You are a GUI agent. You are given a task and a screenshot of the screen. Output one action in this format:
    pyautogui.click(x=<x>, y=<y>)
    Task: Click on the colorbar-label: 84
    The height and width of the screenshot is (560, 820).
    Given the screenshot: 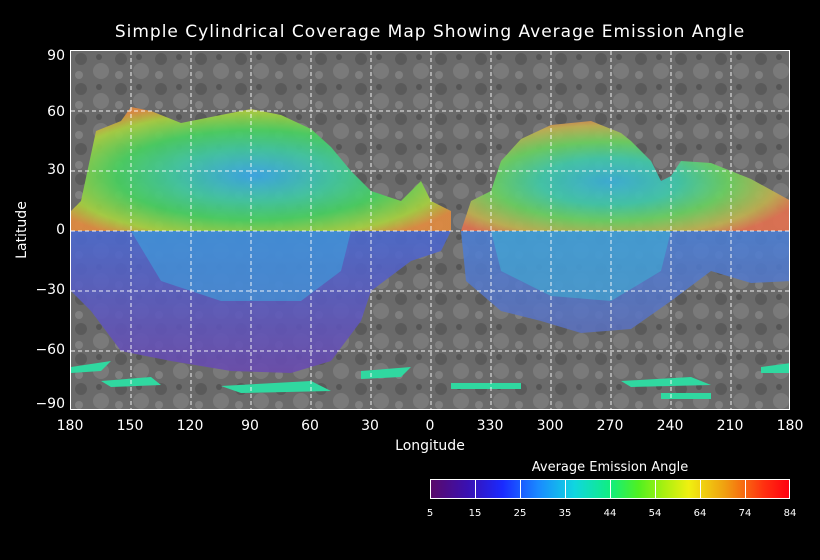 What is the action you would take?
    pyautogui.click(x=790, y=513)
    